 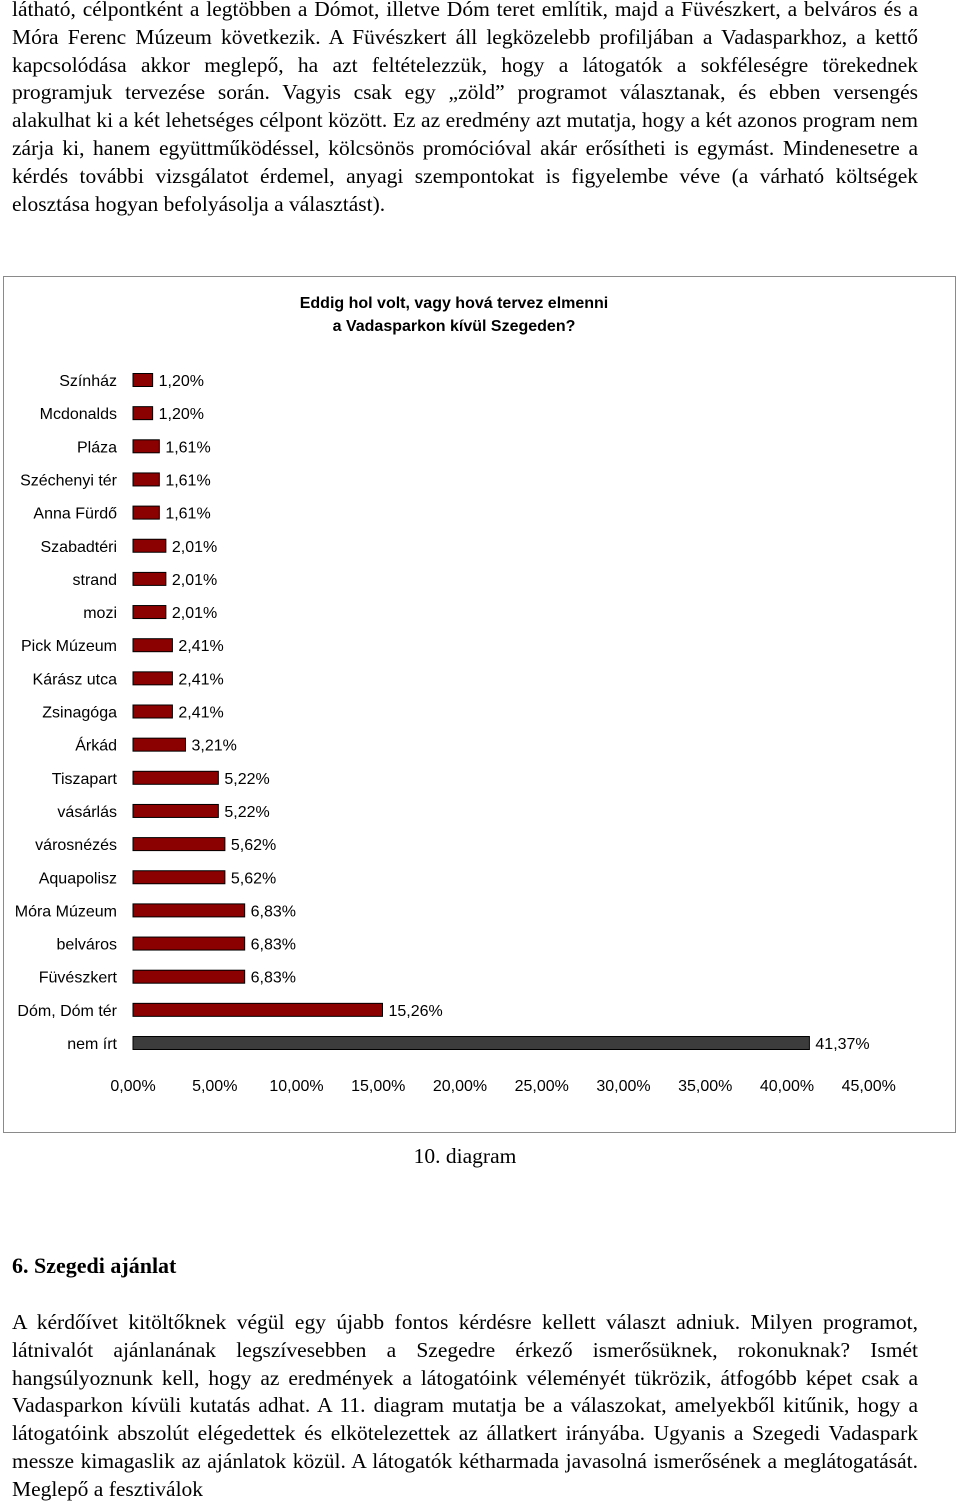 What do you see at coordinates (213, 746) in the screenshot?
I see `data-label: 3,21%` at bounding box center [213, 746].